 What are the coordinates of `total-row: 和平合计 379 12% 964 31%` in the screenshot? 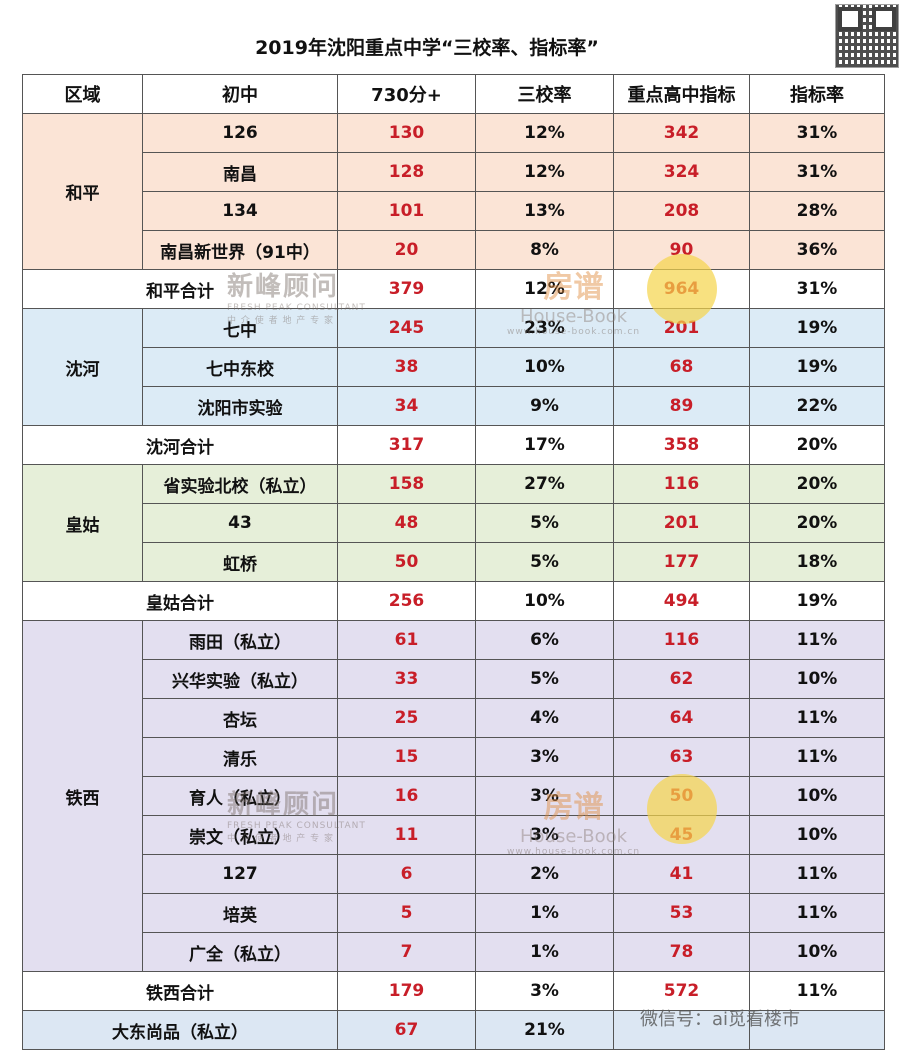 It's located at (453, 289).